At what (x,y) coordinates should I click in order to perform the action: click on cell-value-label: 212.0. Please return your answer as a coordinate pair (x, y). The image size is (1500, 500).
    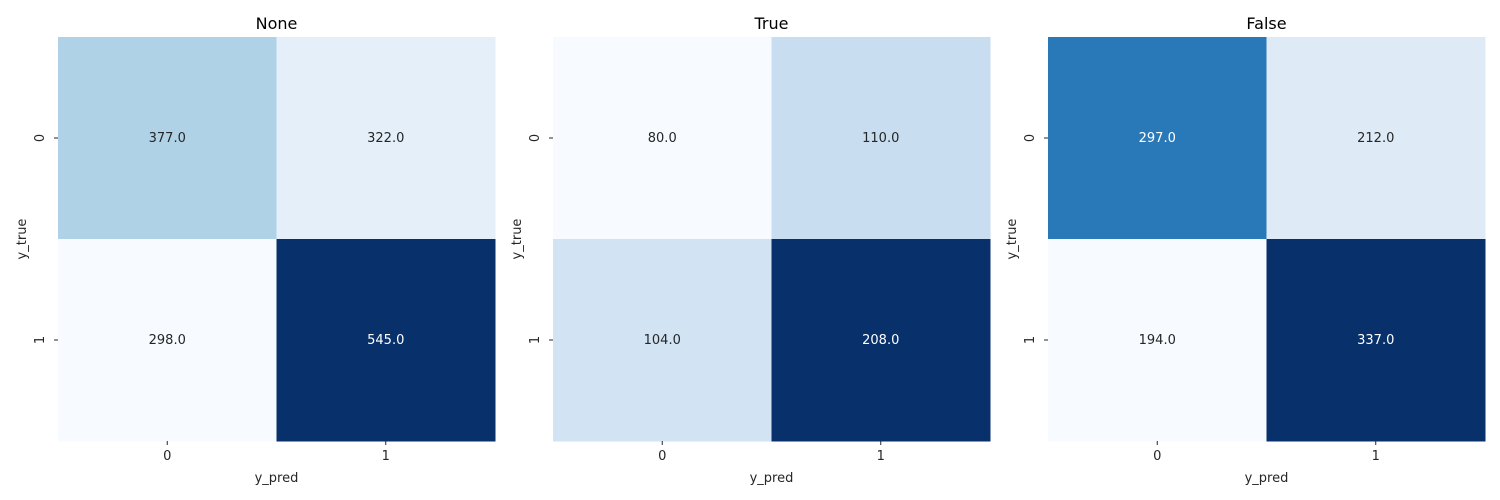
    Looking at the image, I should click on (1375, 138).